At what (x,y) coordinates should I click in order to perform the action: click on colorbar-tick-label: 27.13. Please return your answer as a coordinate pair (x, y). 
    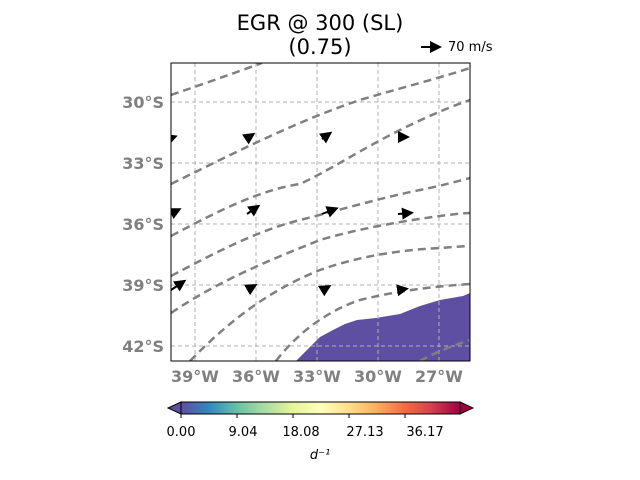
    Looking at the image, I should click on (364, 432).